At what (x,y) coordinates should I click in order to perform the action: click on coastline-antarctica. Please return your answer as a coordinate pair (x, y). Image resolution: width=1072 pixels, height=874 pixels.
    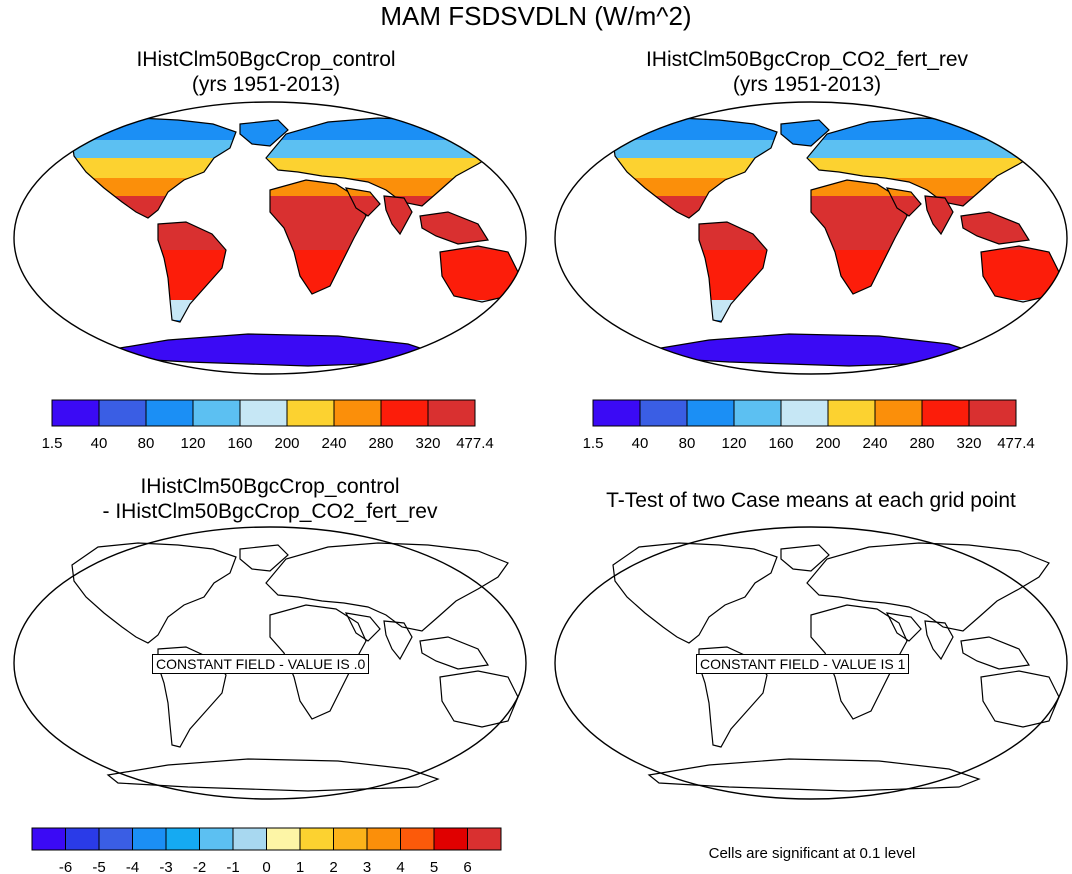
    Looking at the image, I should click on (273, 775).